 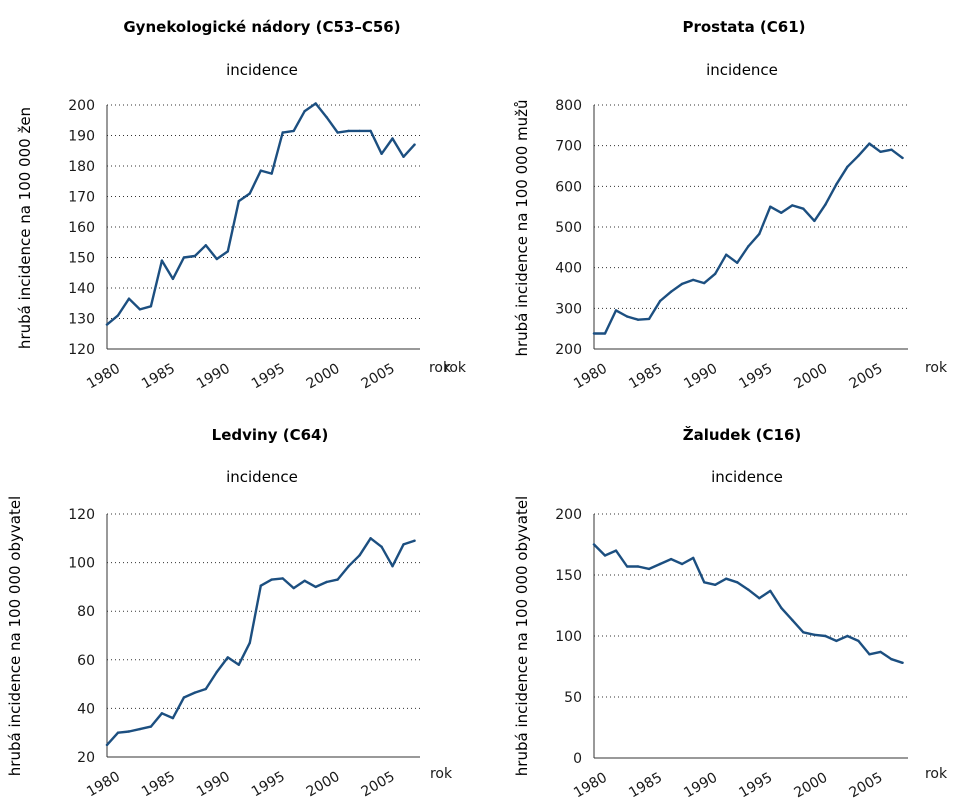 What do you see at coordinates (577, 759) in the screenshot?
I see `y-tick-label: 0` at bounding box center [577, 759].